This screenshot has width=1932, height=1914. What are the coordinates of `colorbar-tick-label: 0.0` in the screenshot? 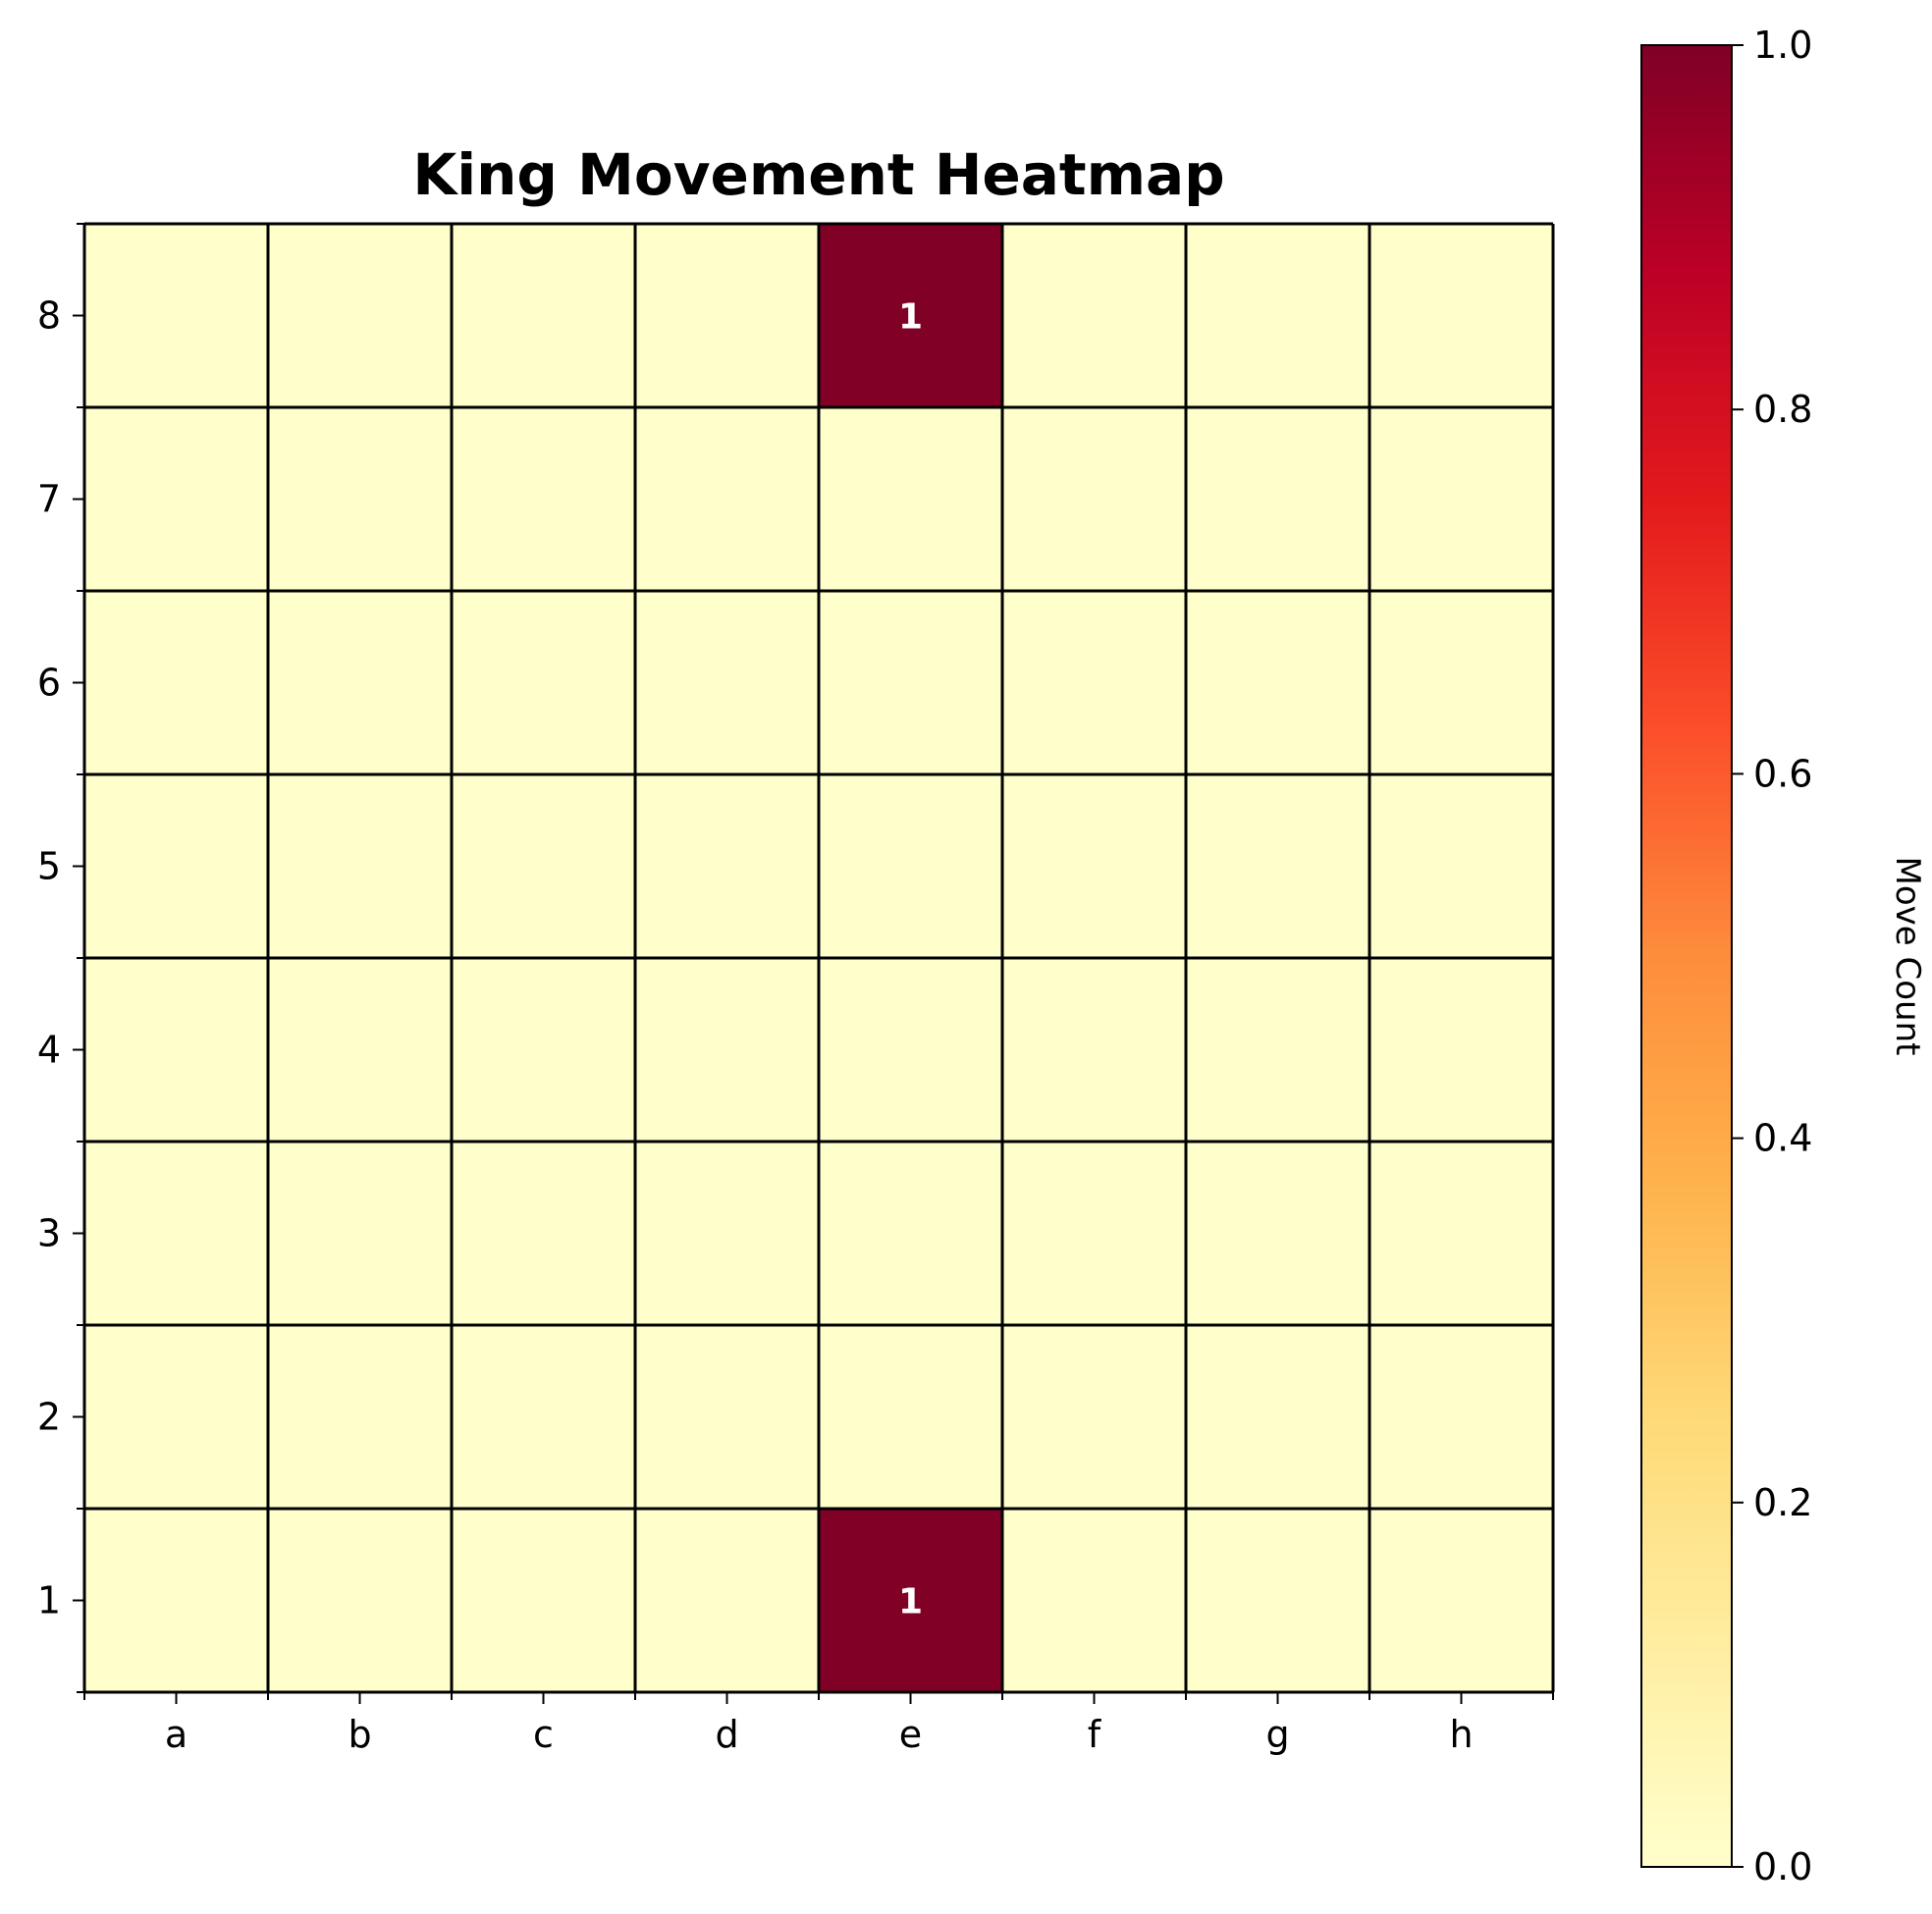 It's located at (1782, 1867).